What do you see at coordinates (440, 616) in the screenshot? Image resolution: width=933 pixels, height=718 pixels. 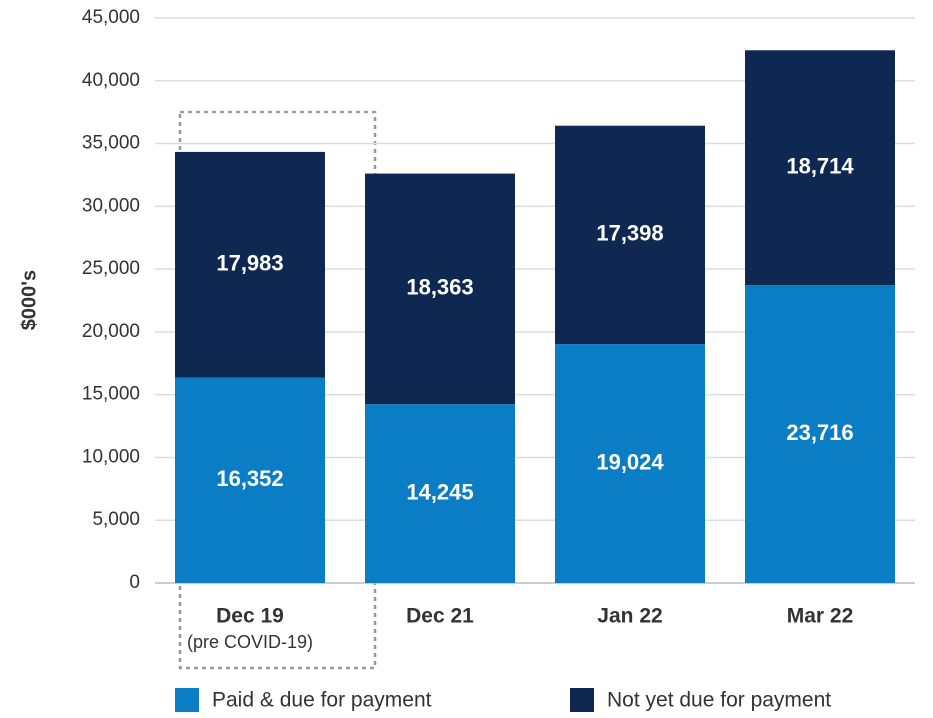 I see `x-tick-label: Dec 21` at bounding box center [440, 616].